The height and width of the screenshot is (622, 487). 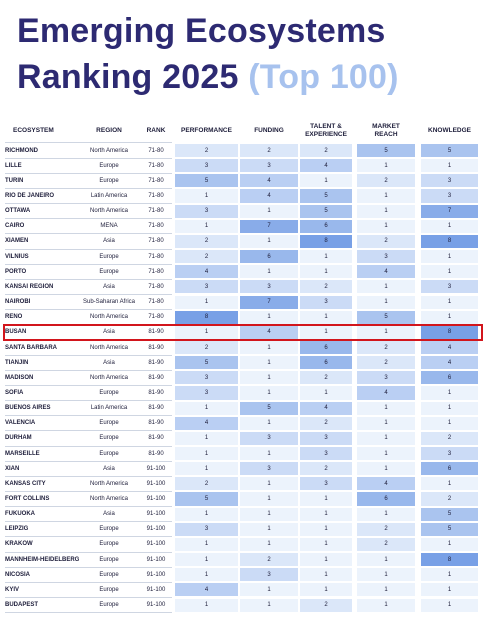 I want to click on ecosystem-cell: DURHAM, so click(x=18, y=438).